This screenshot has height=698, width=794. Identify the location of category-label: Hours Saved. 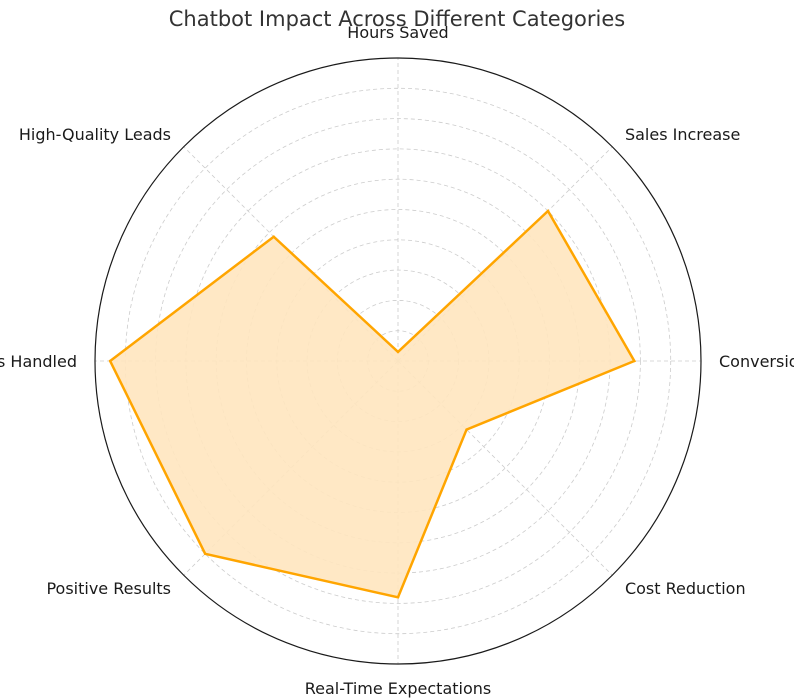
(397, 32).